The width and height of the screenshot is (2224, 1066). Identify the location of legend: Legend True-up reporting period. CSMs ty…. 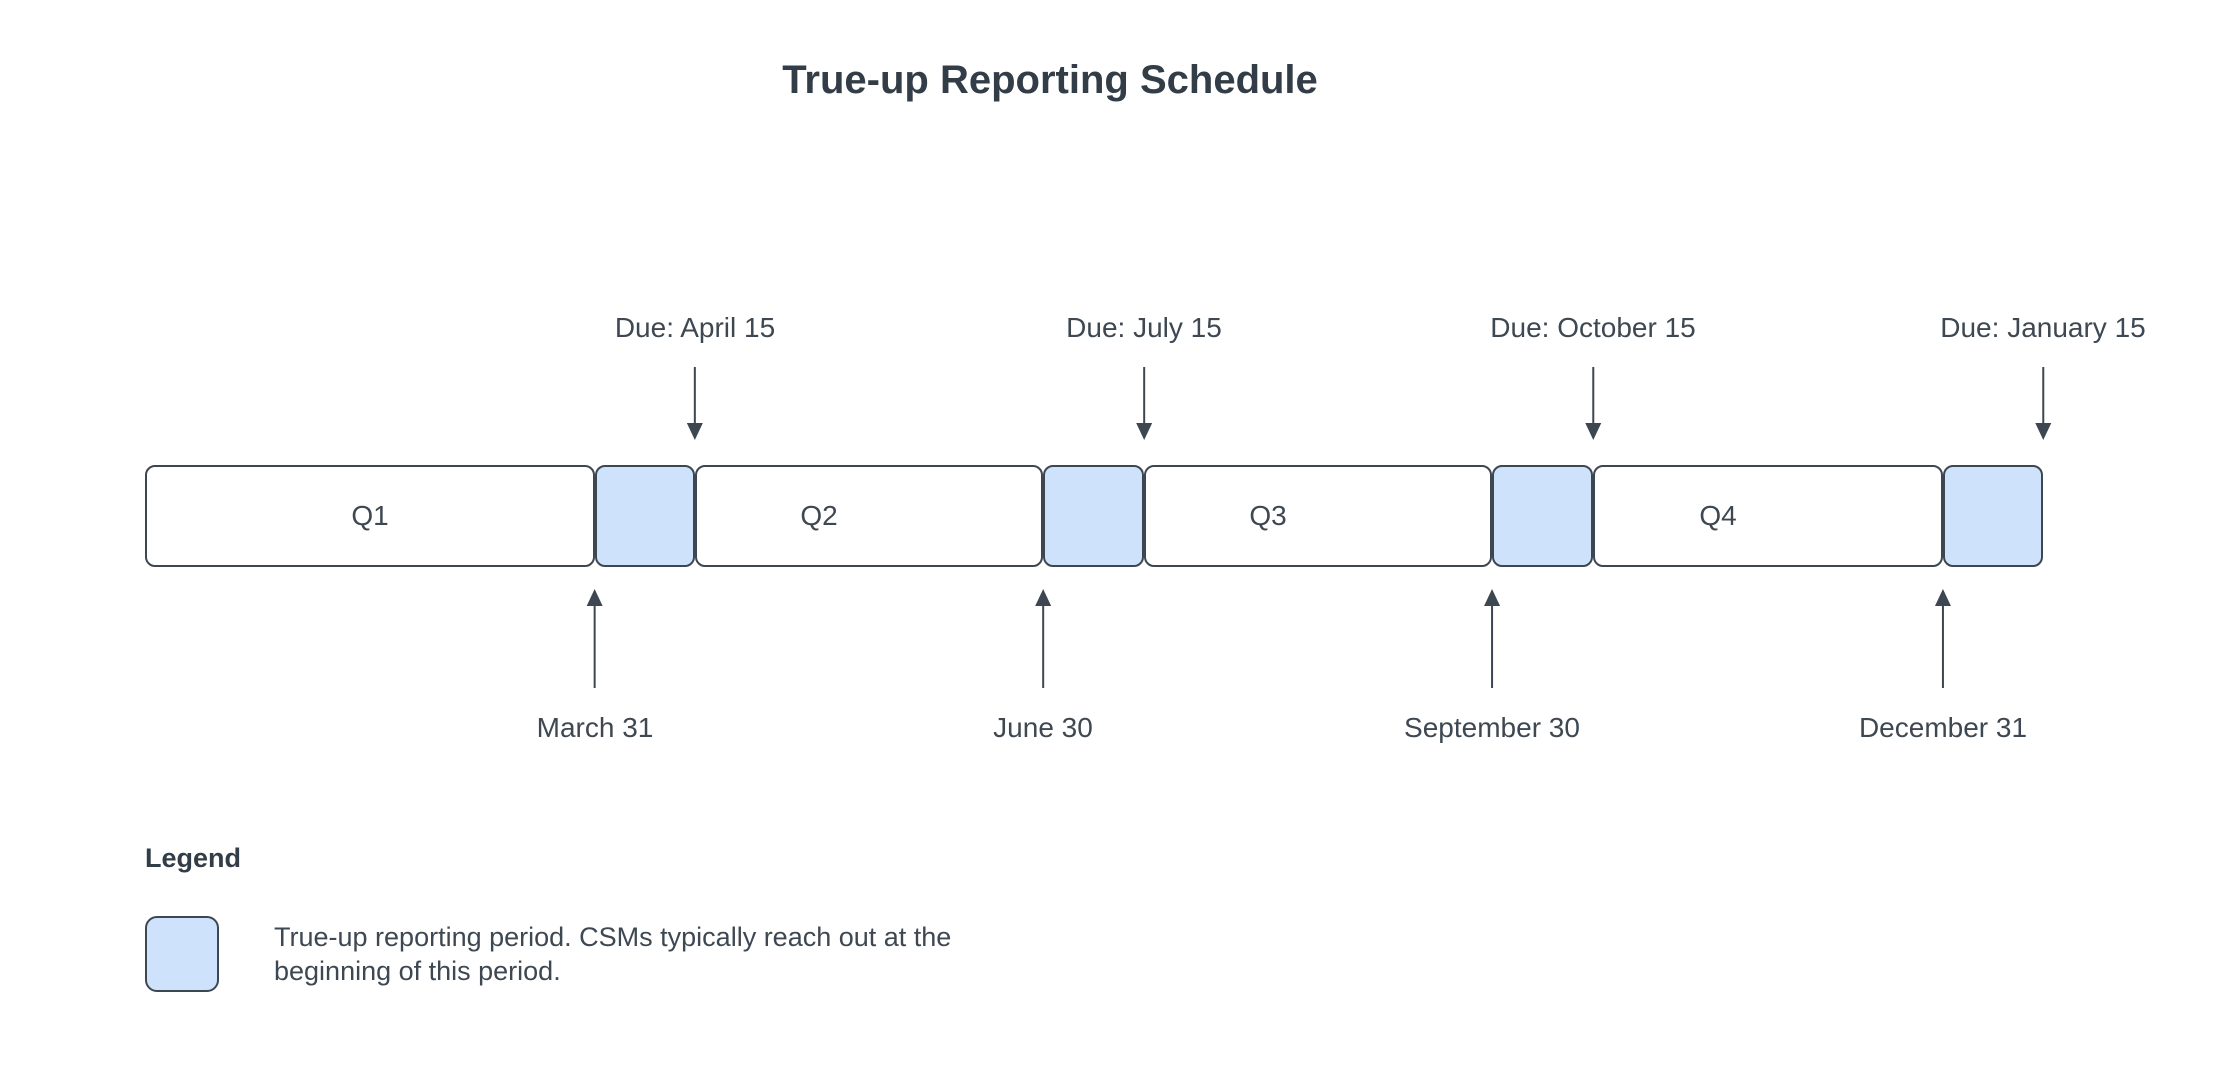
(559, 917).